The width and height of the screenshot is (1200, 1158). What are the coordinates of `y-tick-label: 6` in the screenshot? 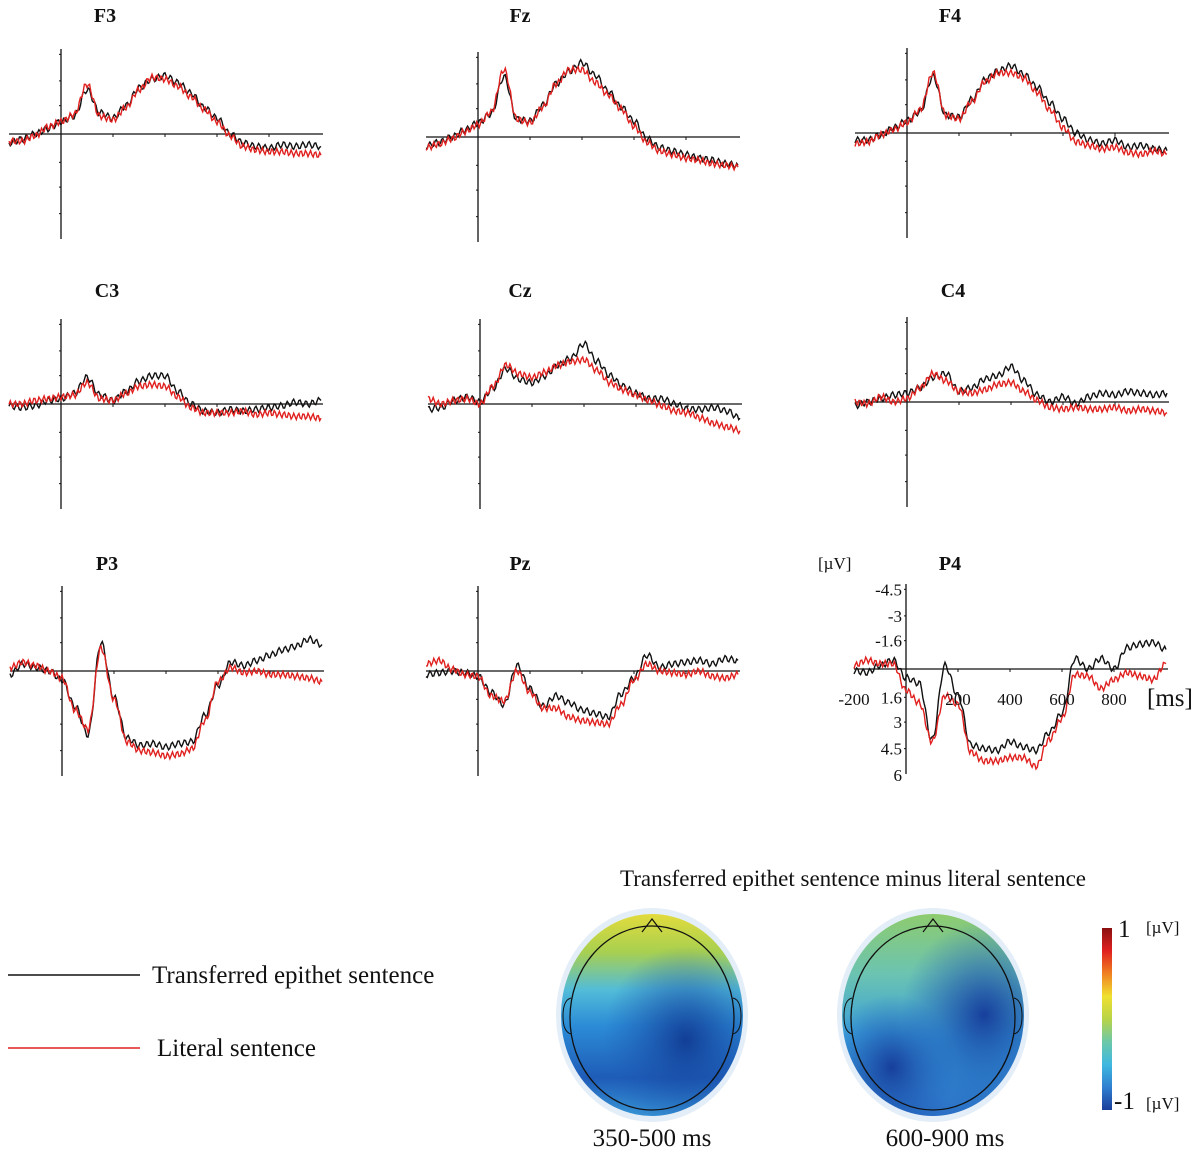 It's located at (898, 775).